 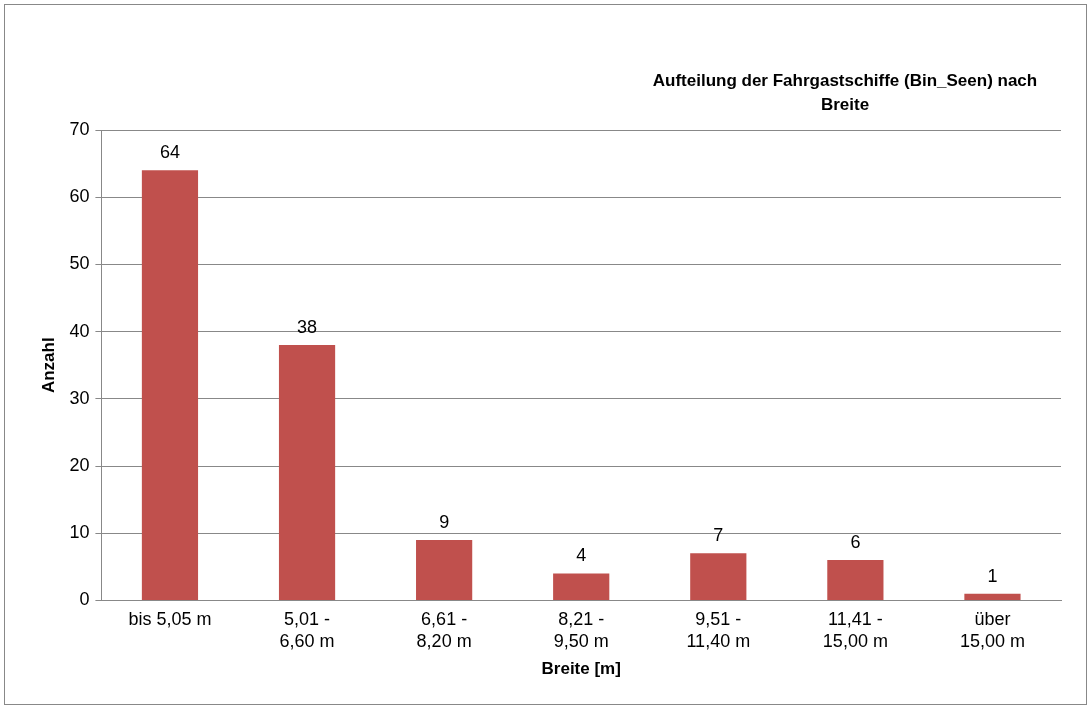 I want to click on x-tick-label: 11,41 - 15,00 m, so click(x=855, y=630).